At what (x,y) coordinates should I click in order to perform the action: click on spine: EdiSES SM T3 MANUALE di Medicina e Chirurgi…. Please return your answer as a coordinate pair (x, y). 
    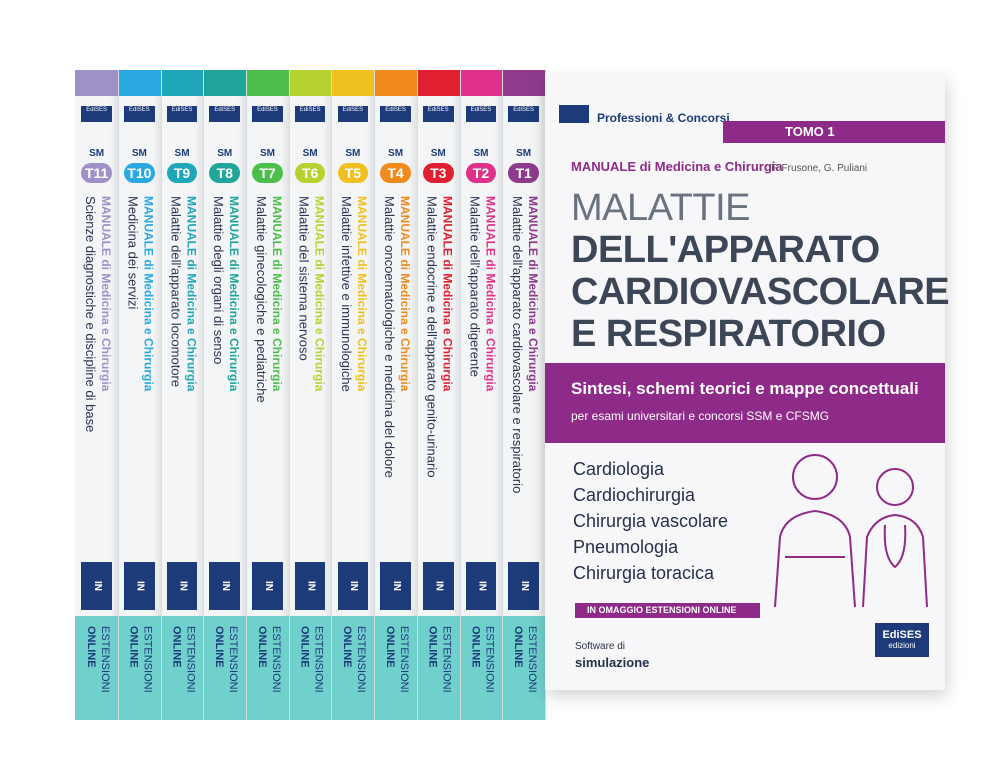
    Looking at the image, I should click on (438, 395).